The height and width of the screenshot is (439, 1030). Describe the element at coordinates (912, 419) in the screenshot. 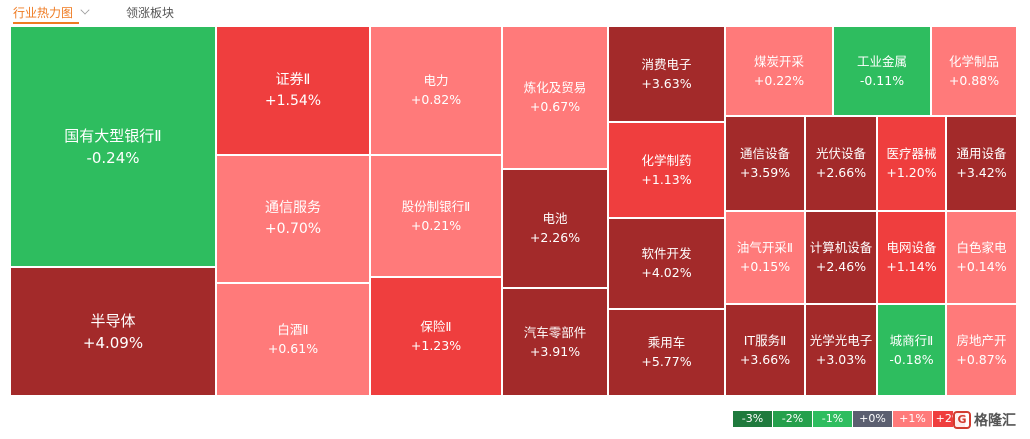

I see `legend-swatch: +1%` at that location.